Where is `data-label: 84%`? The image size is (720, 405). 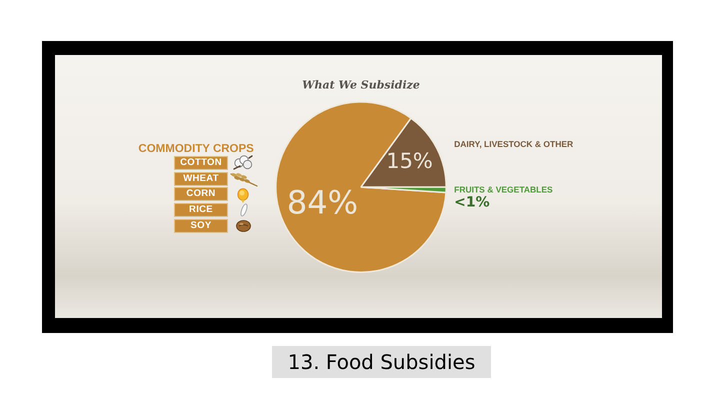
data-label: 84% is located at coordinates (322, 203).